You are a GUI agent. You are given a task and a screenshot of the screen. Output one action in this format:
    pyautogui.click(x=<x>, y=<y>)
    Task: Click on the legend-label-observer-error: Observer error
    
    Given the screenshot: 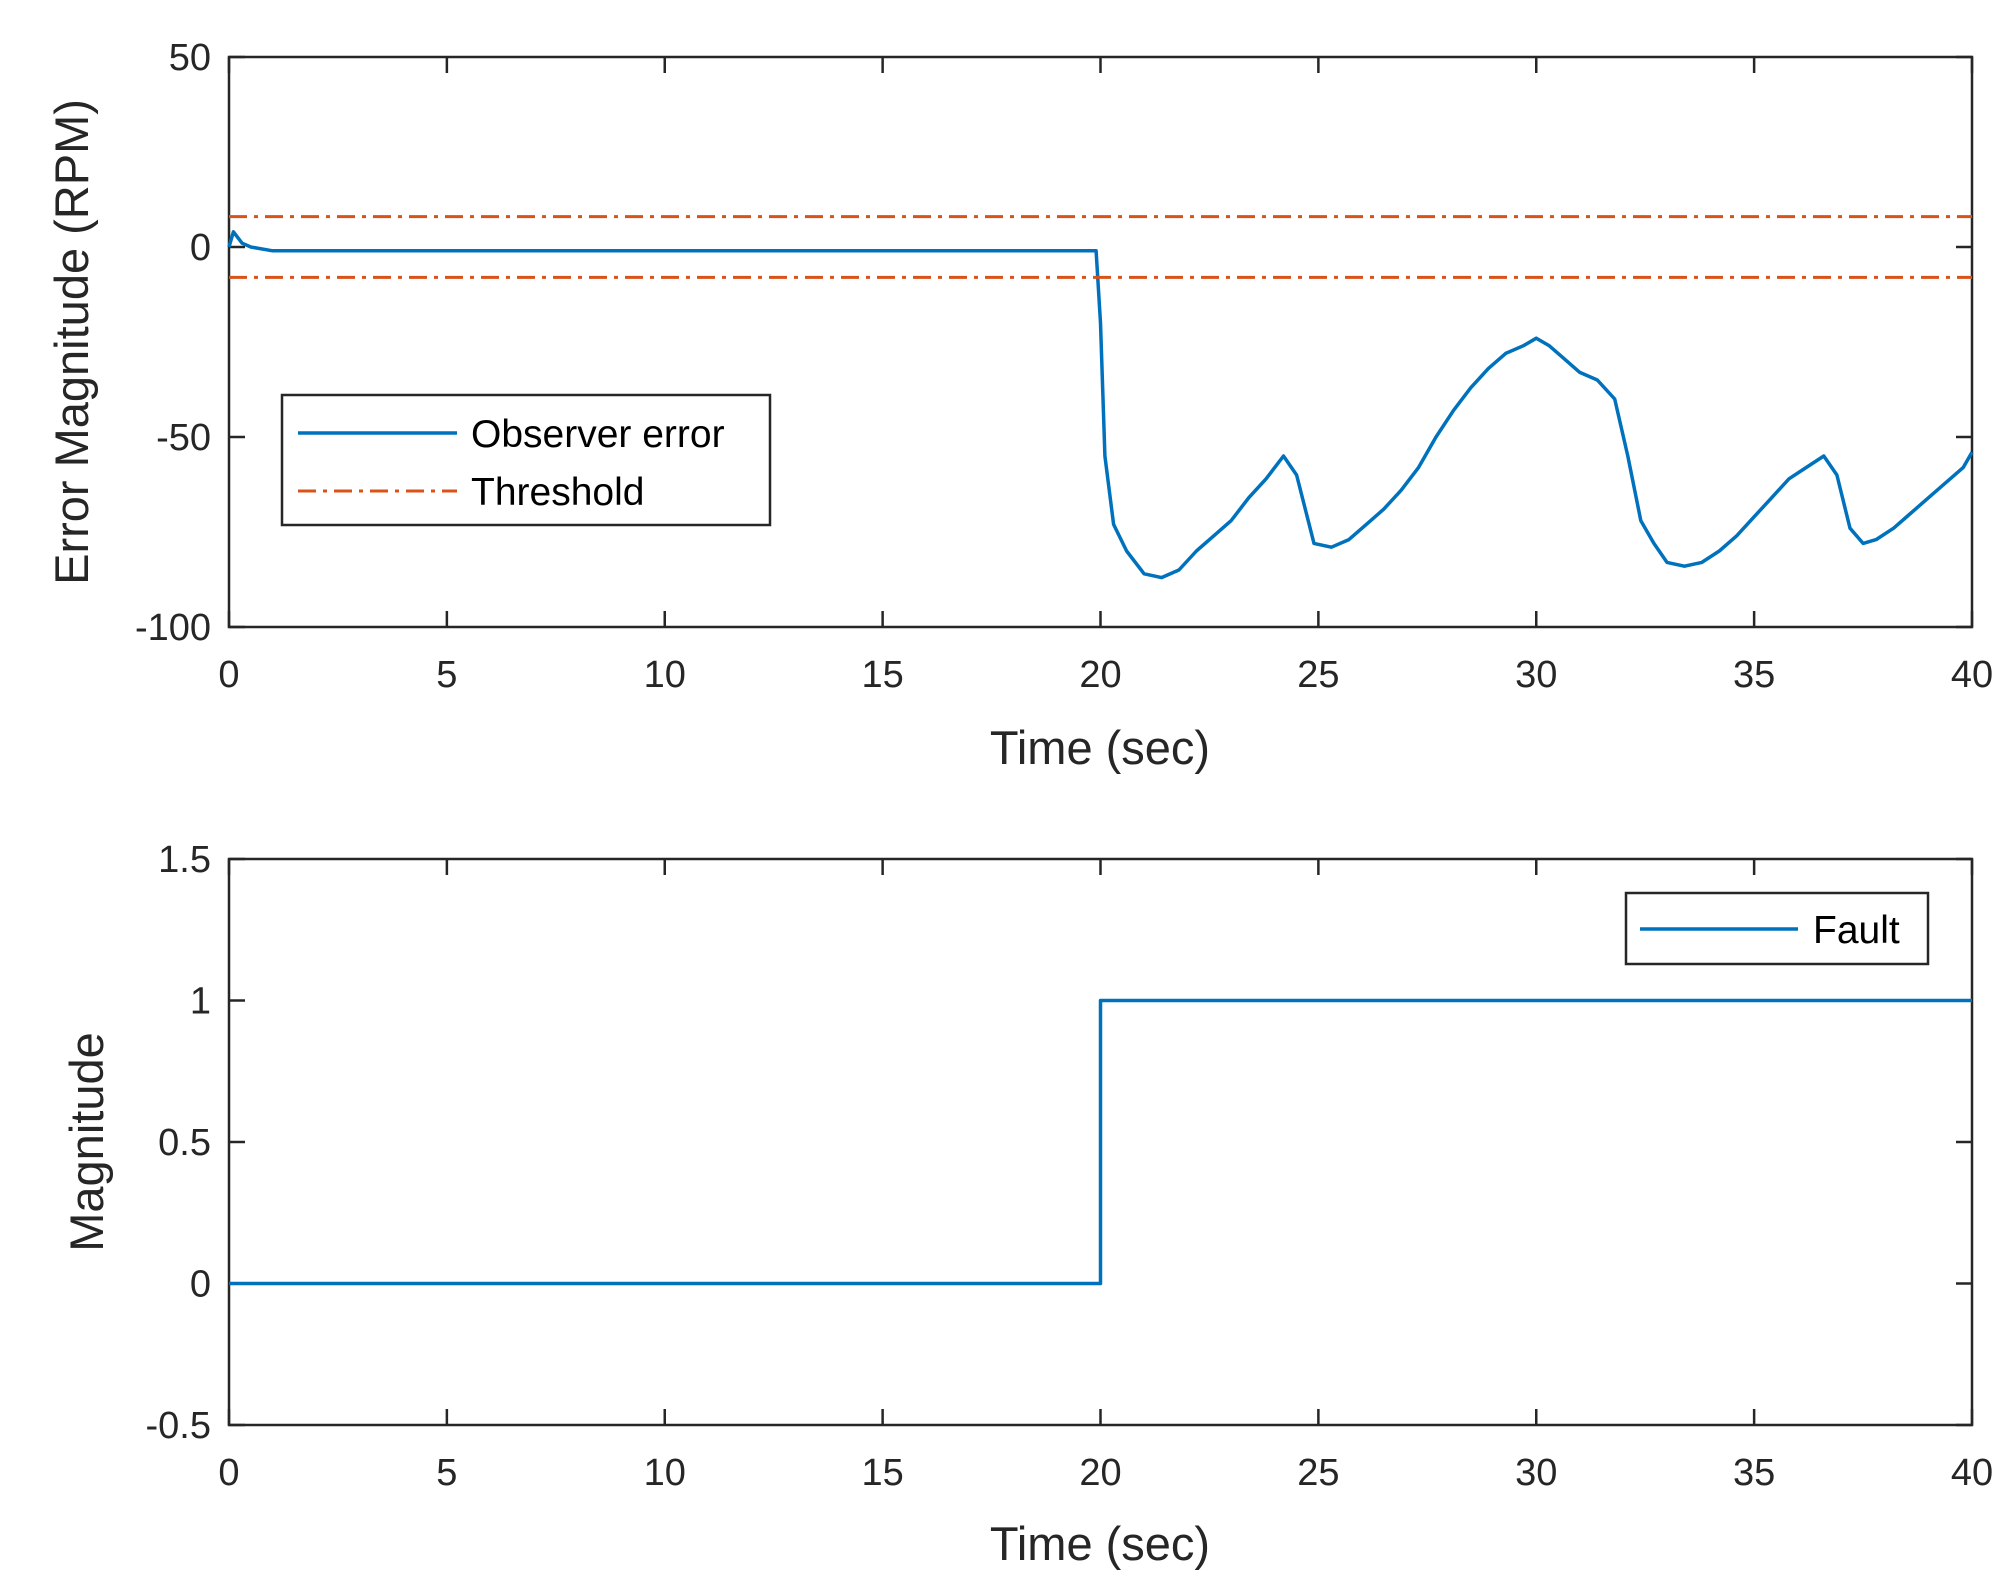 What is the action you would take?
    pyautogui.click(x=598, y=434)
    